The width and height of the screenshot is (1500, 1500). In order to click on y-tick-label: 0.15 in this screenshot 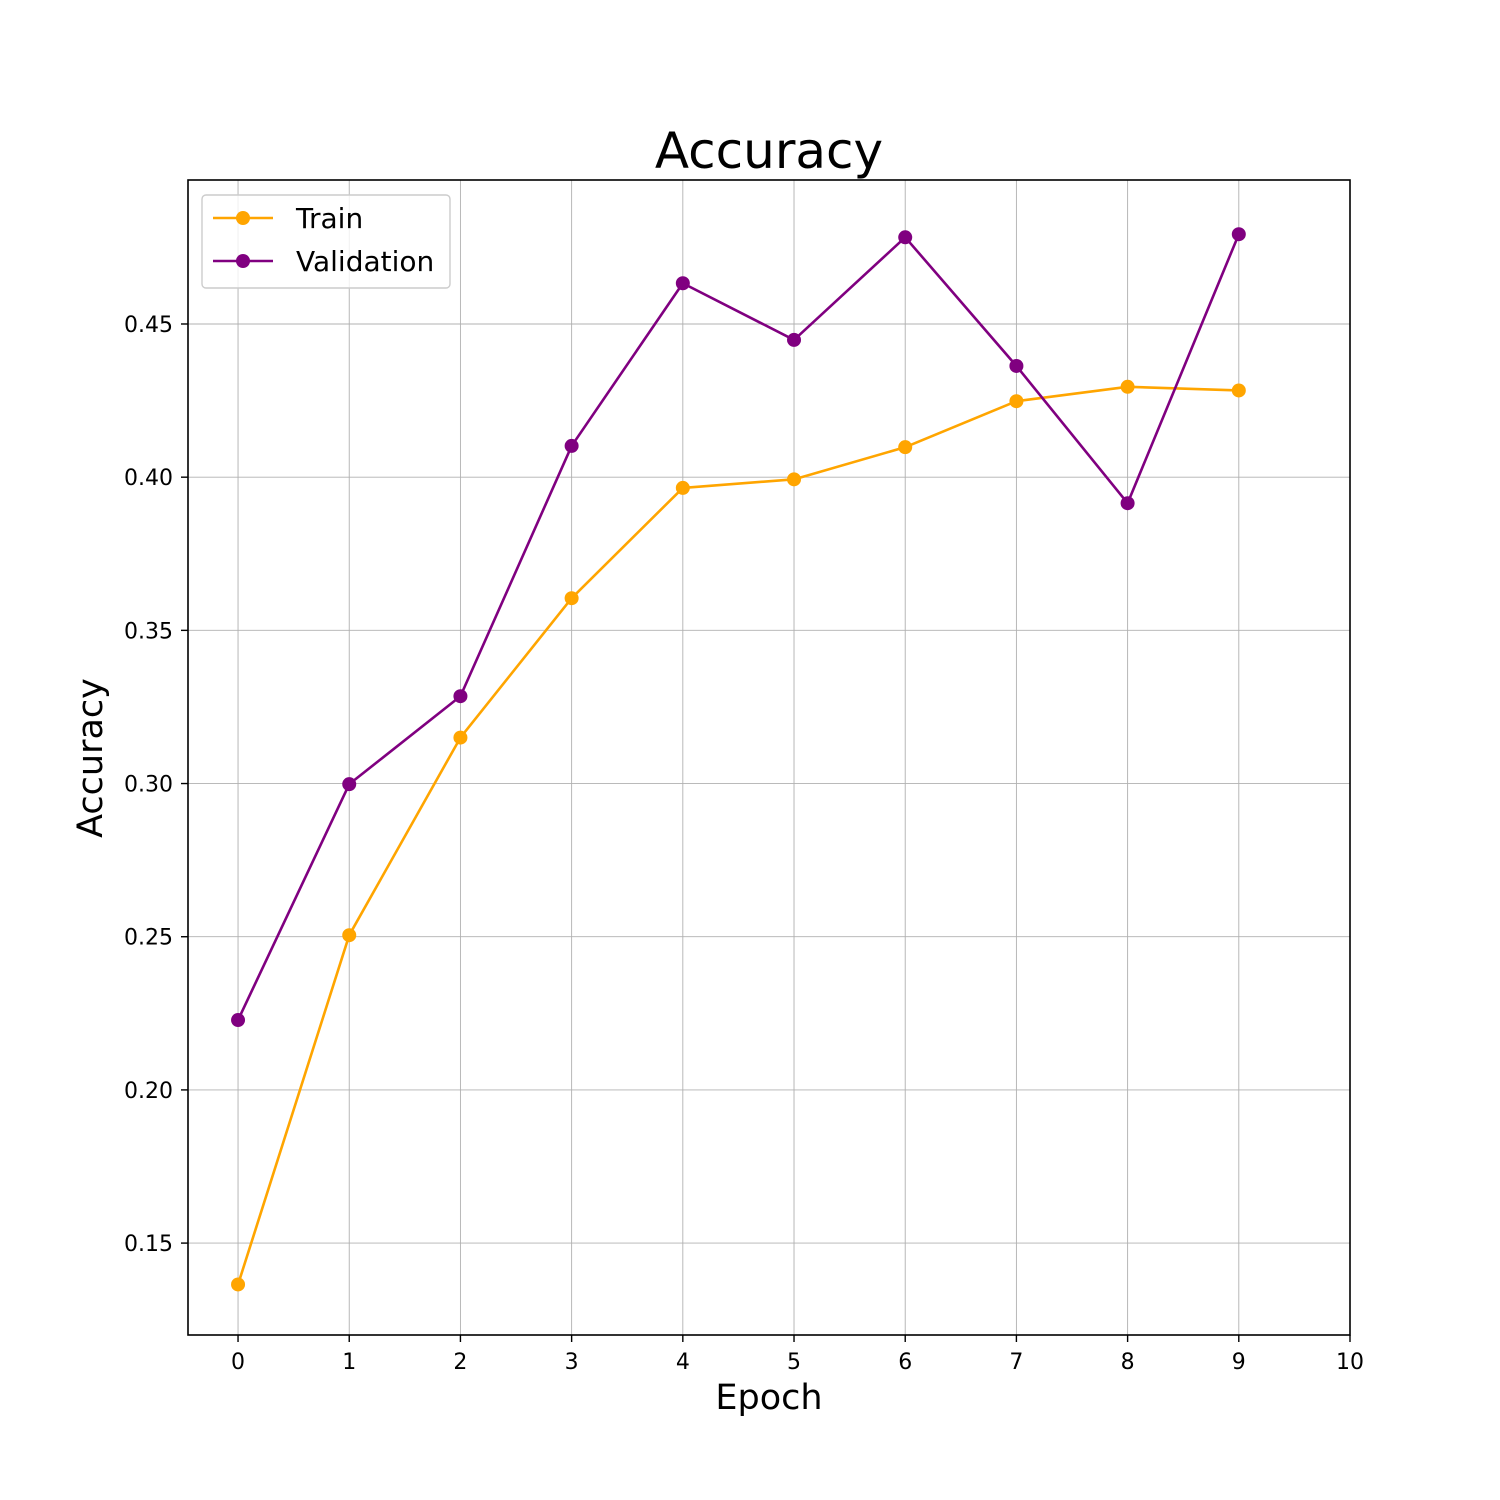, I will do `click(148, 1244)`.